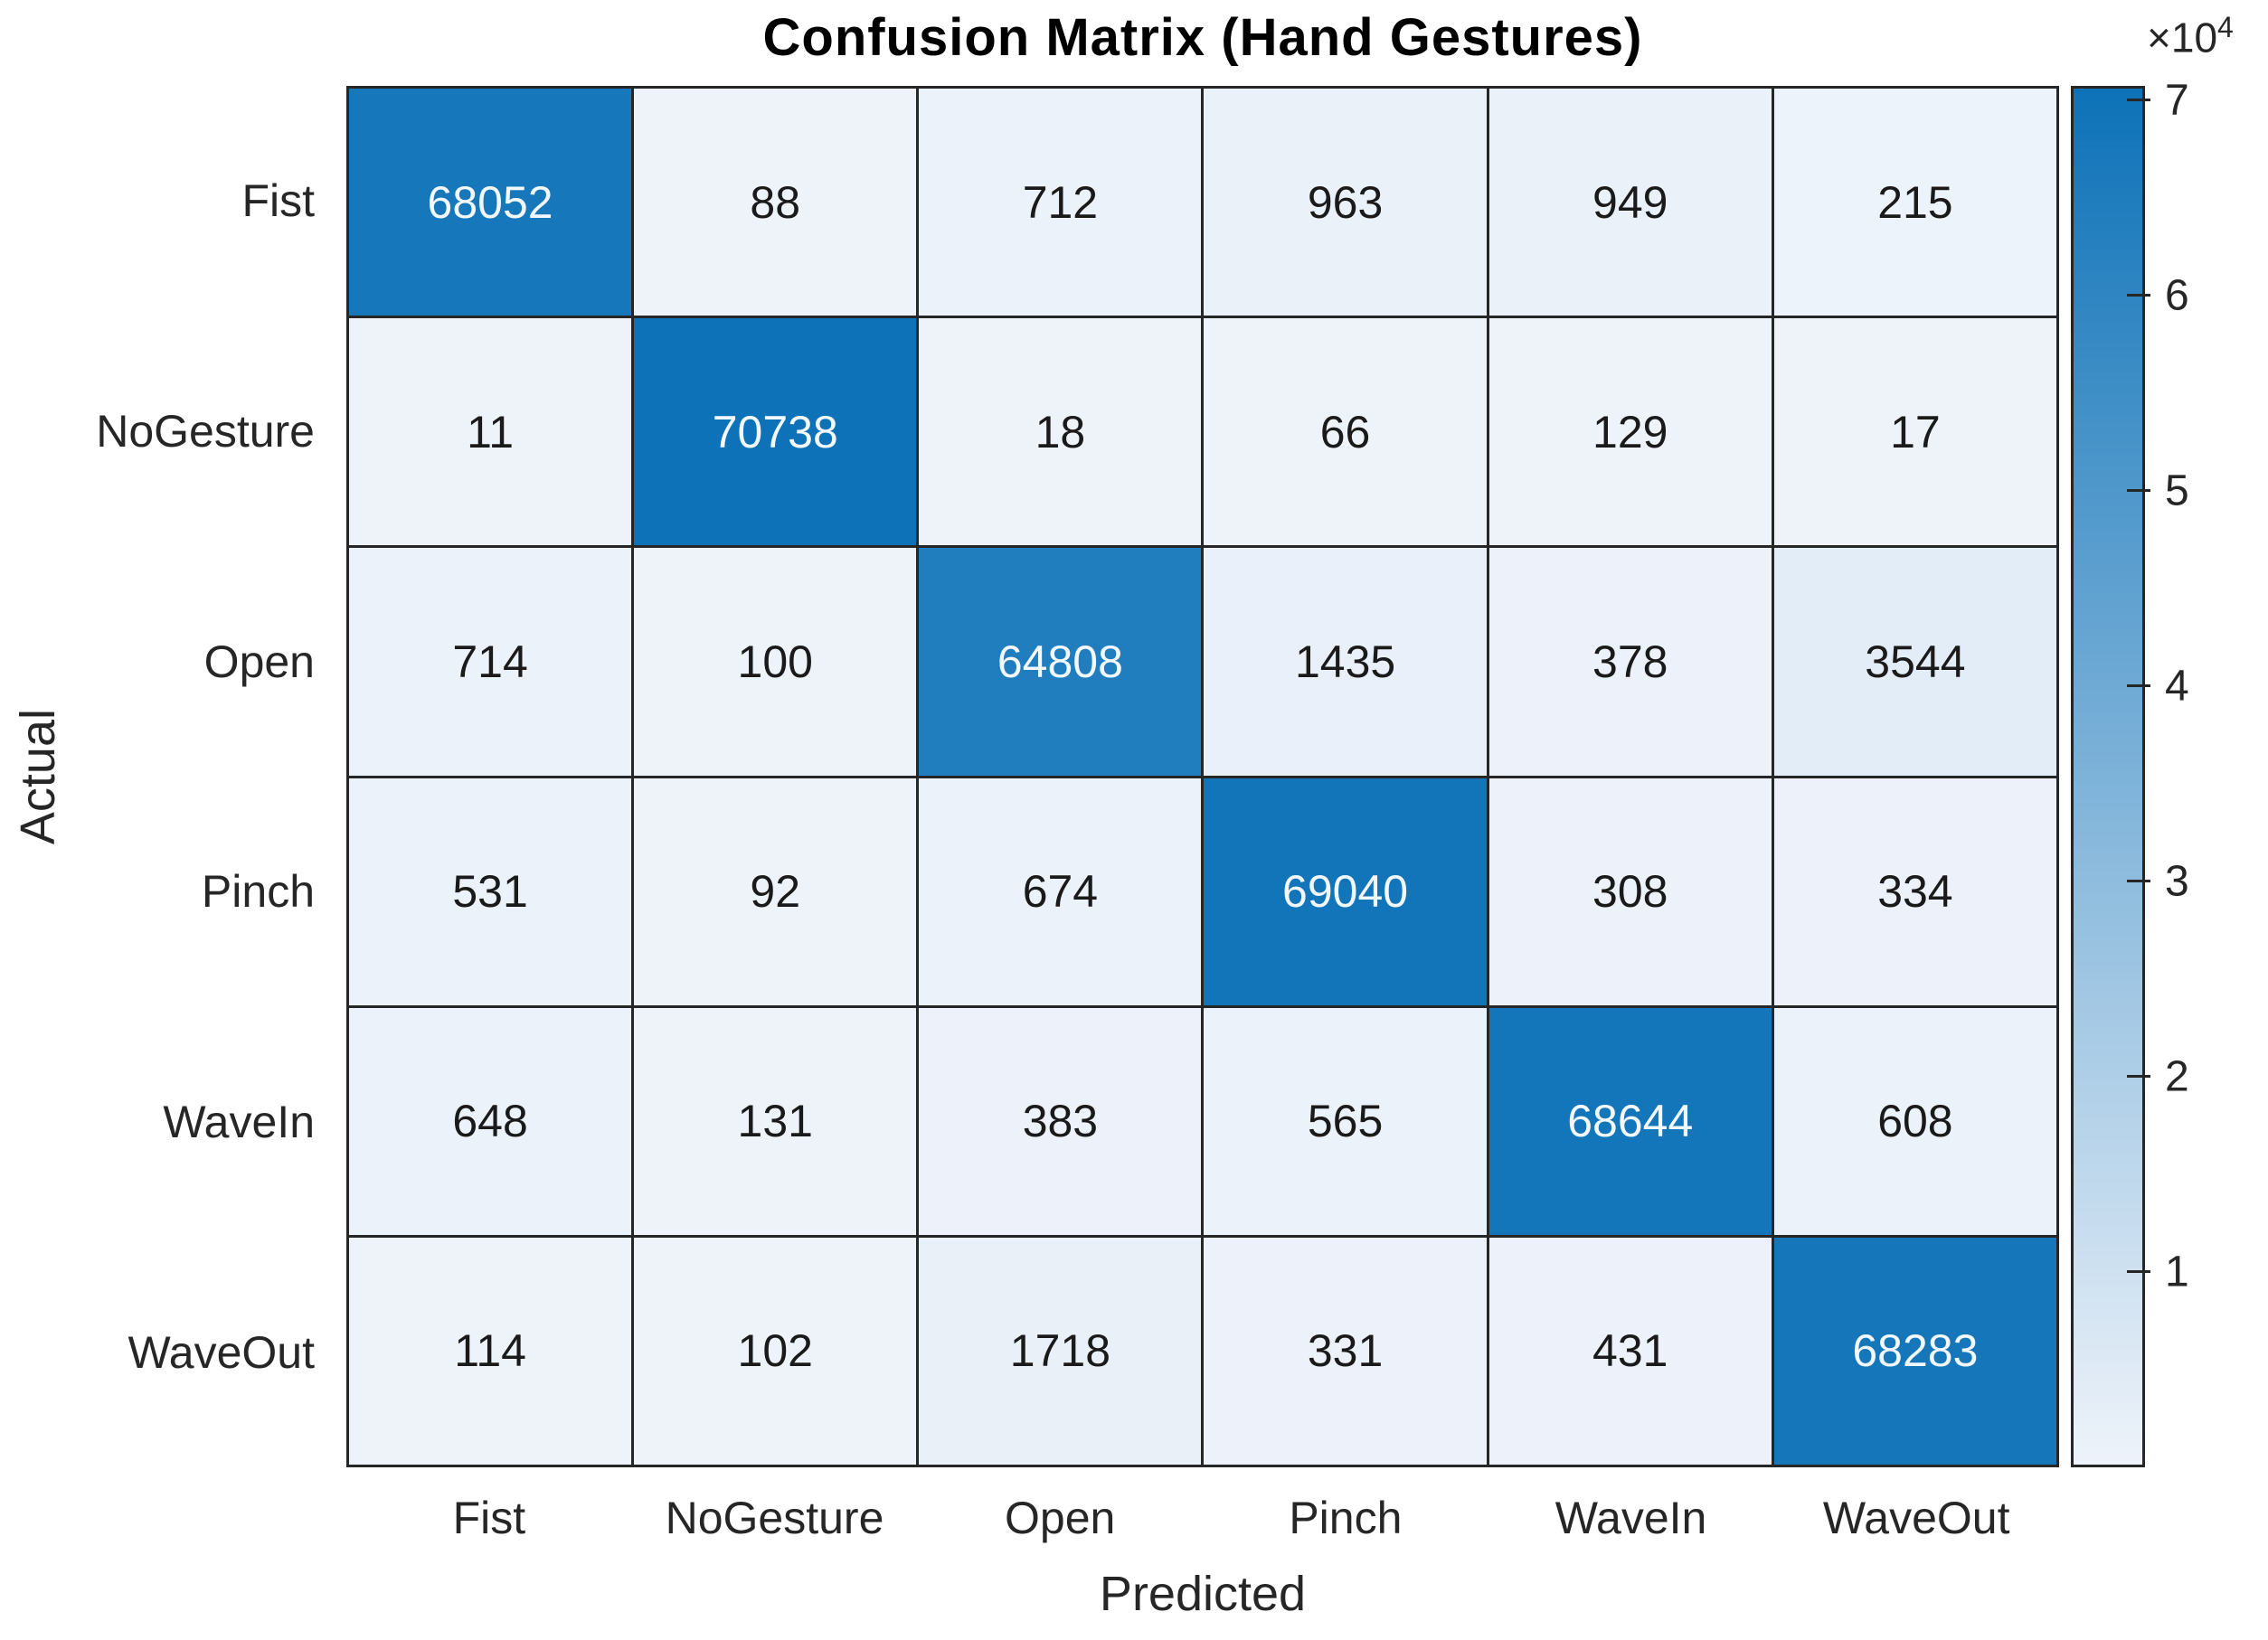 The image size is (2268, 1640). Describe the element at coordinates (1060, 891) in the screenshot. I see `matrix-cell: 674` at that location.